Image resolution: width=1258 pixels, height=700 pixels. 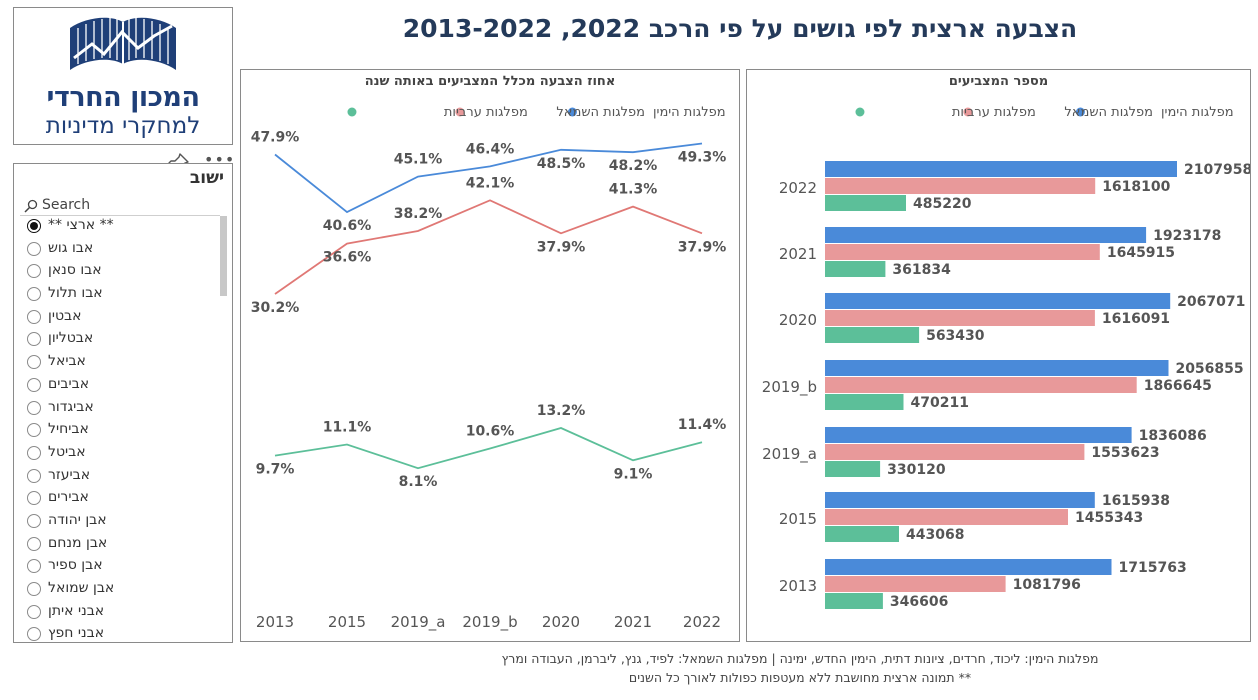 I want to click on series-line-left, so click(x=488, y=247).